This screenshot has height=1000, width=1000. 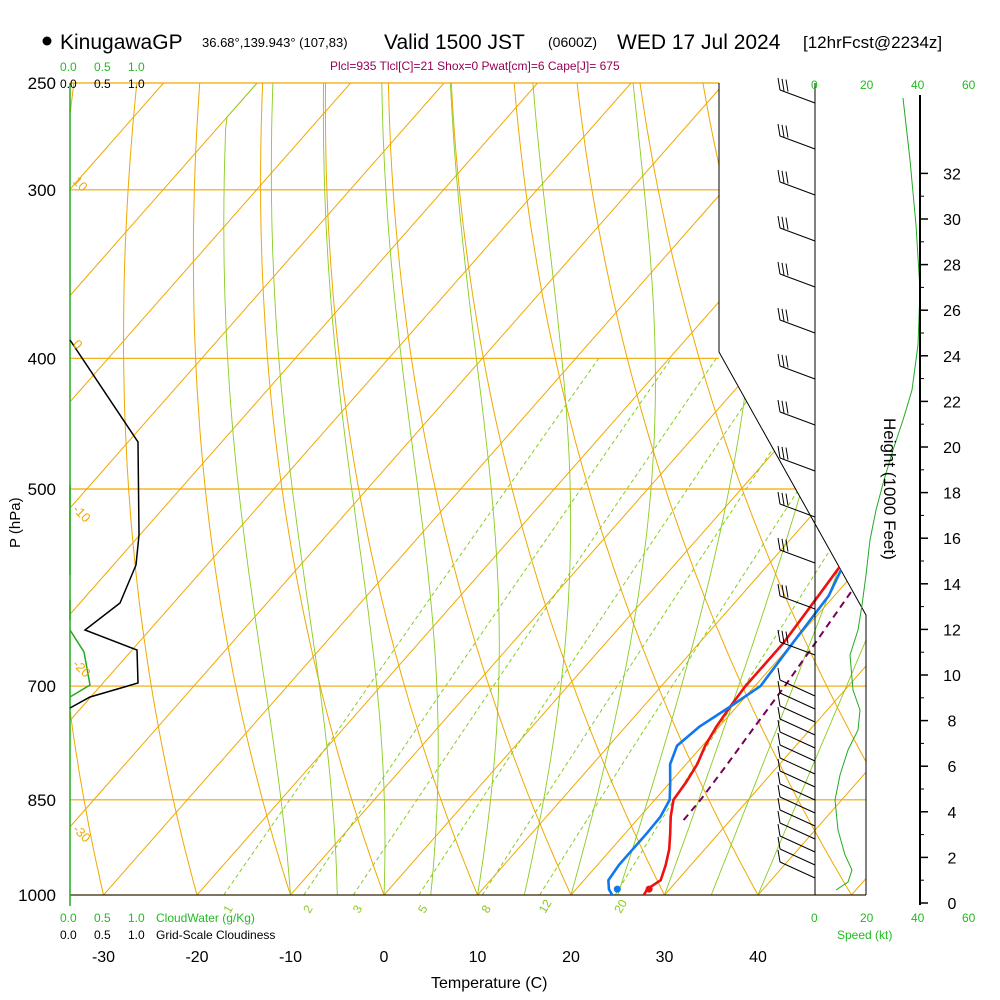 I want to click on cloudiness-tick-bottom-1: 0.5, so click(x=102, y=935).